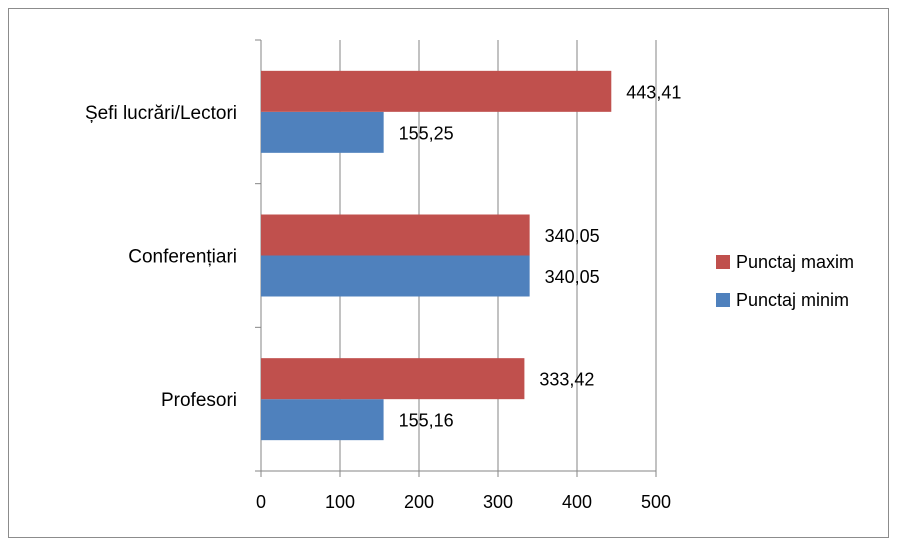 This screenshot has width=899, height=546. I want to click on x-tick-label-100: 100, so click(340, 502).